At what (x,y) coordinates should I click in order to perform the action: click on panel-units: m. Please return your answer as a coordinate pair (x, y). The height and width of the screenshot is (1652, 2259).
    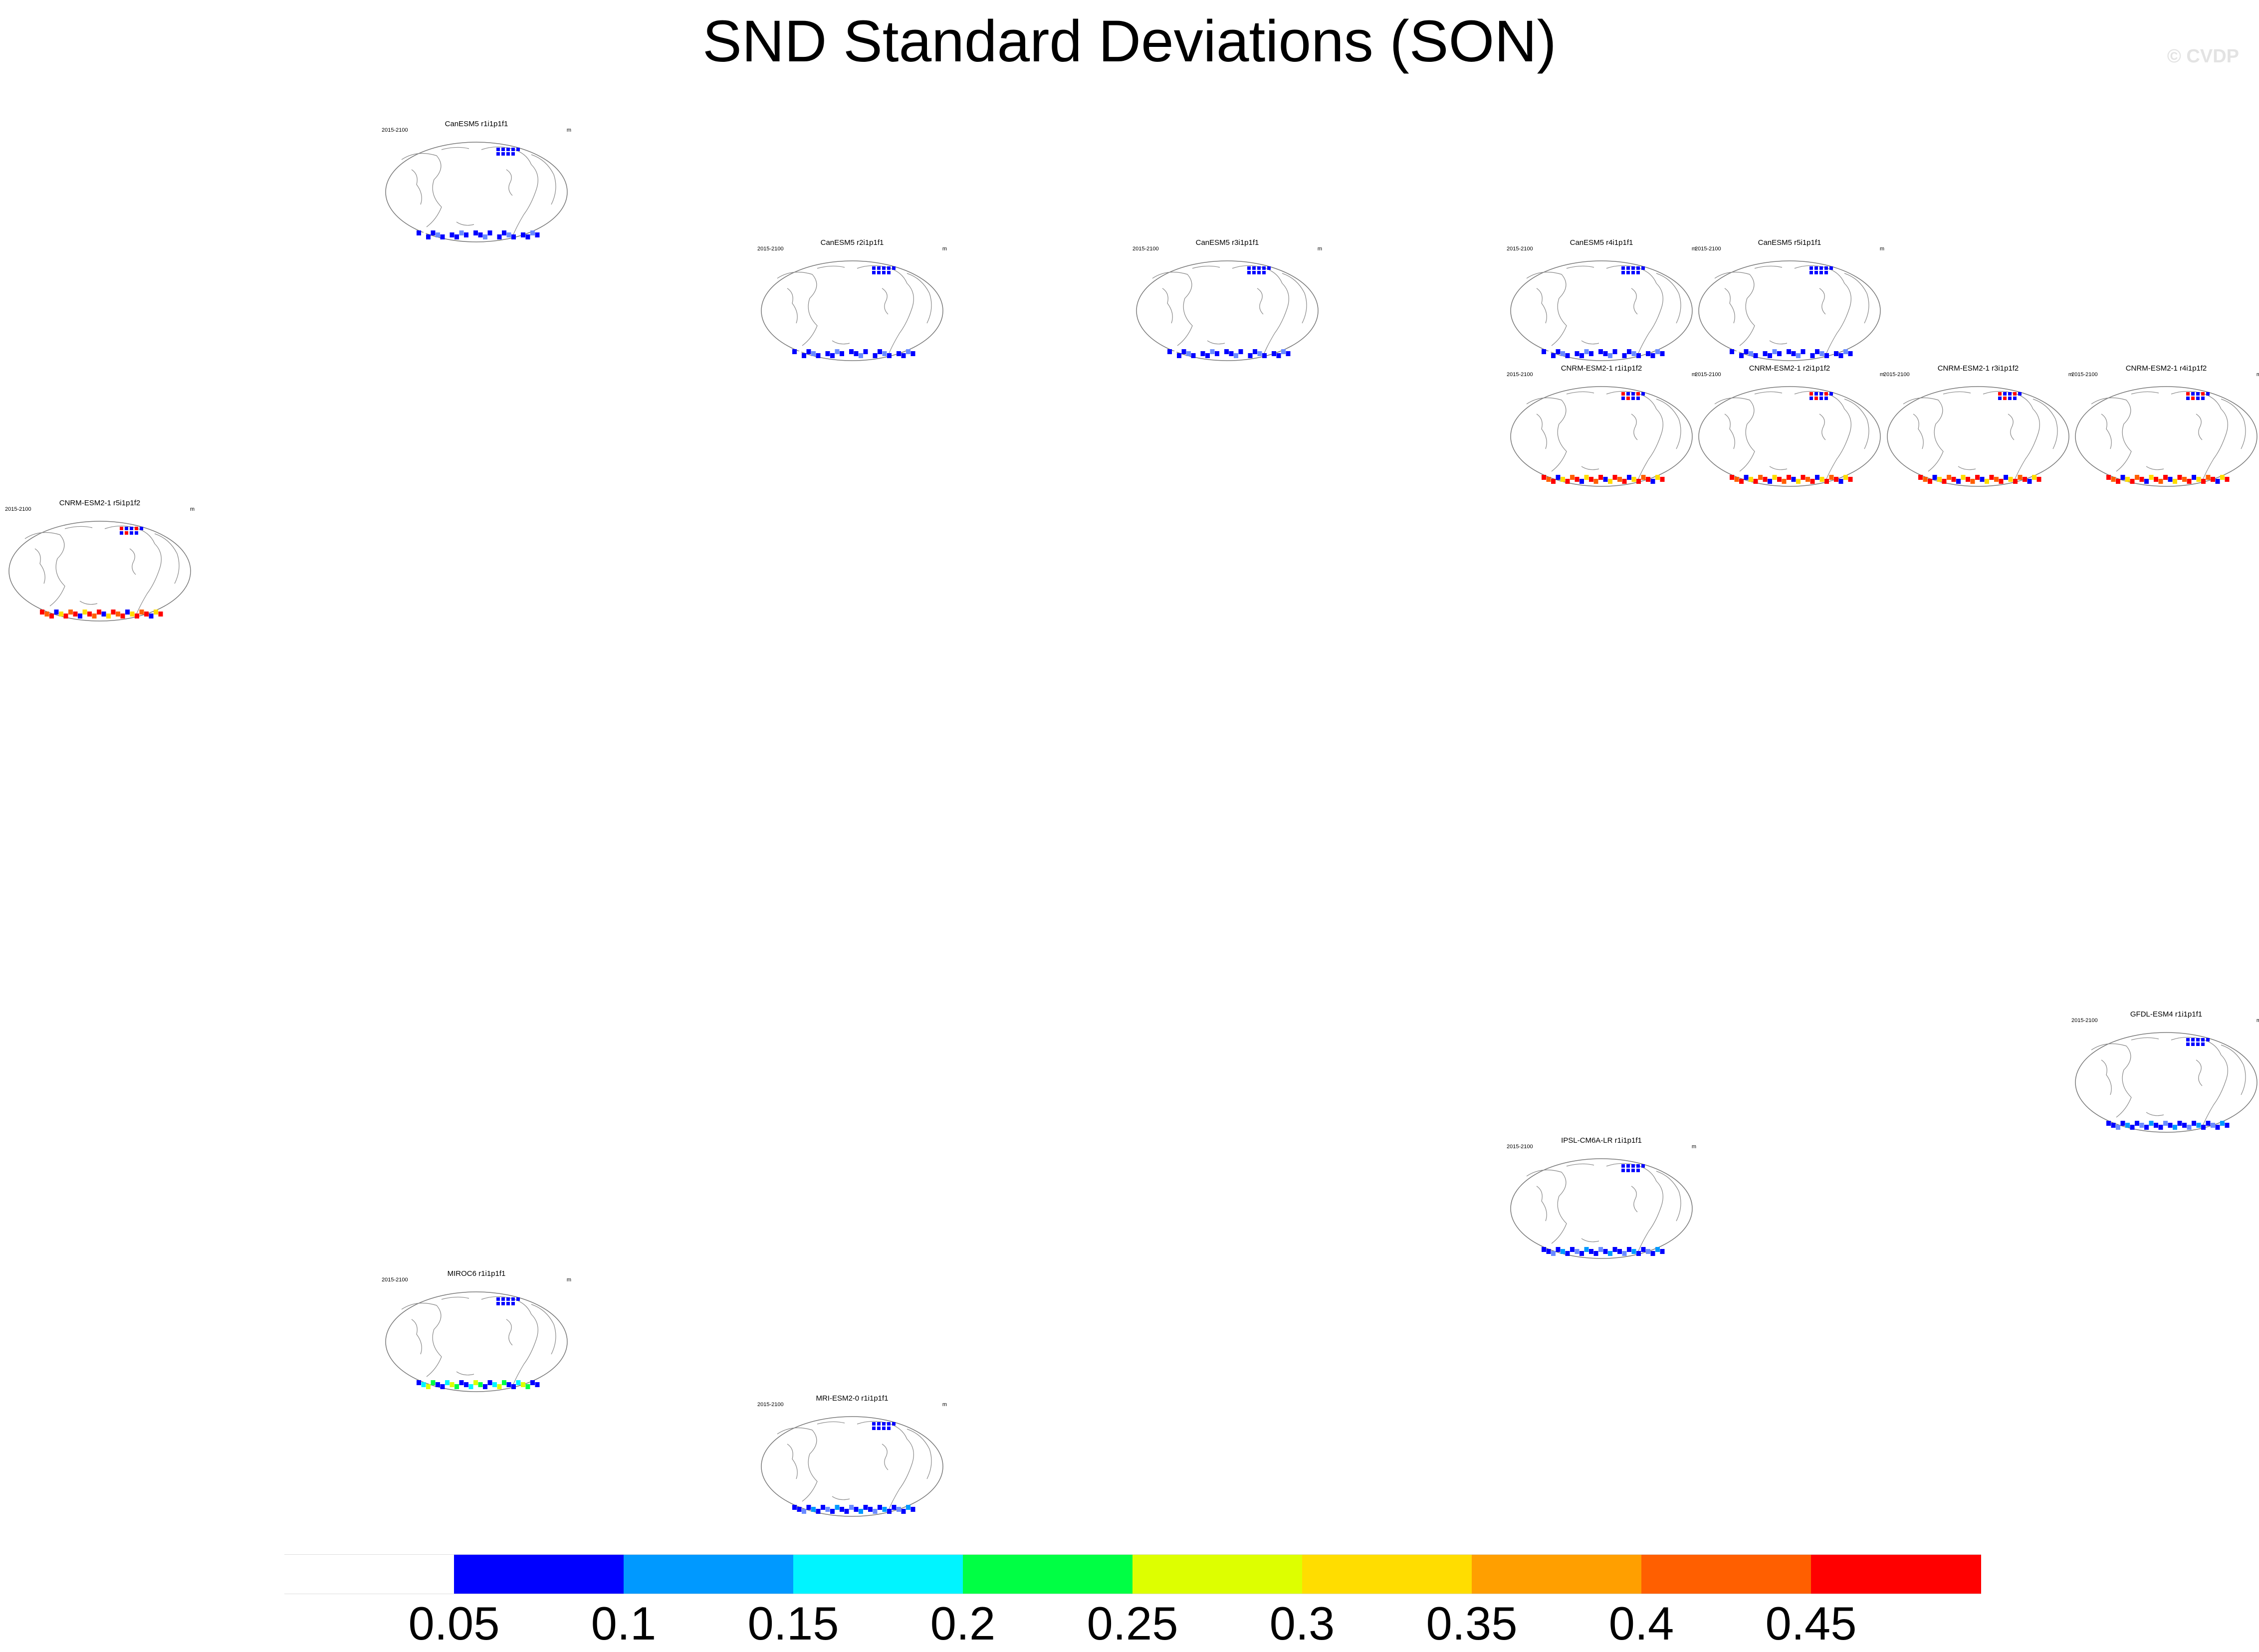
    Looking at the image, I should click on (568, 1280).